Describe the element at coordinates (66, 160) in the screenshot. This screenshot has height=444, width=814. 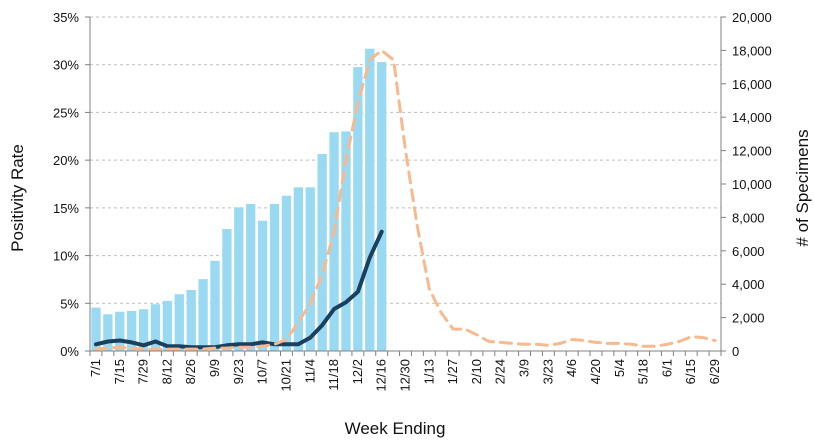
I see `y-left-tick-label: 20%` at that location.